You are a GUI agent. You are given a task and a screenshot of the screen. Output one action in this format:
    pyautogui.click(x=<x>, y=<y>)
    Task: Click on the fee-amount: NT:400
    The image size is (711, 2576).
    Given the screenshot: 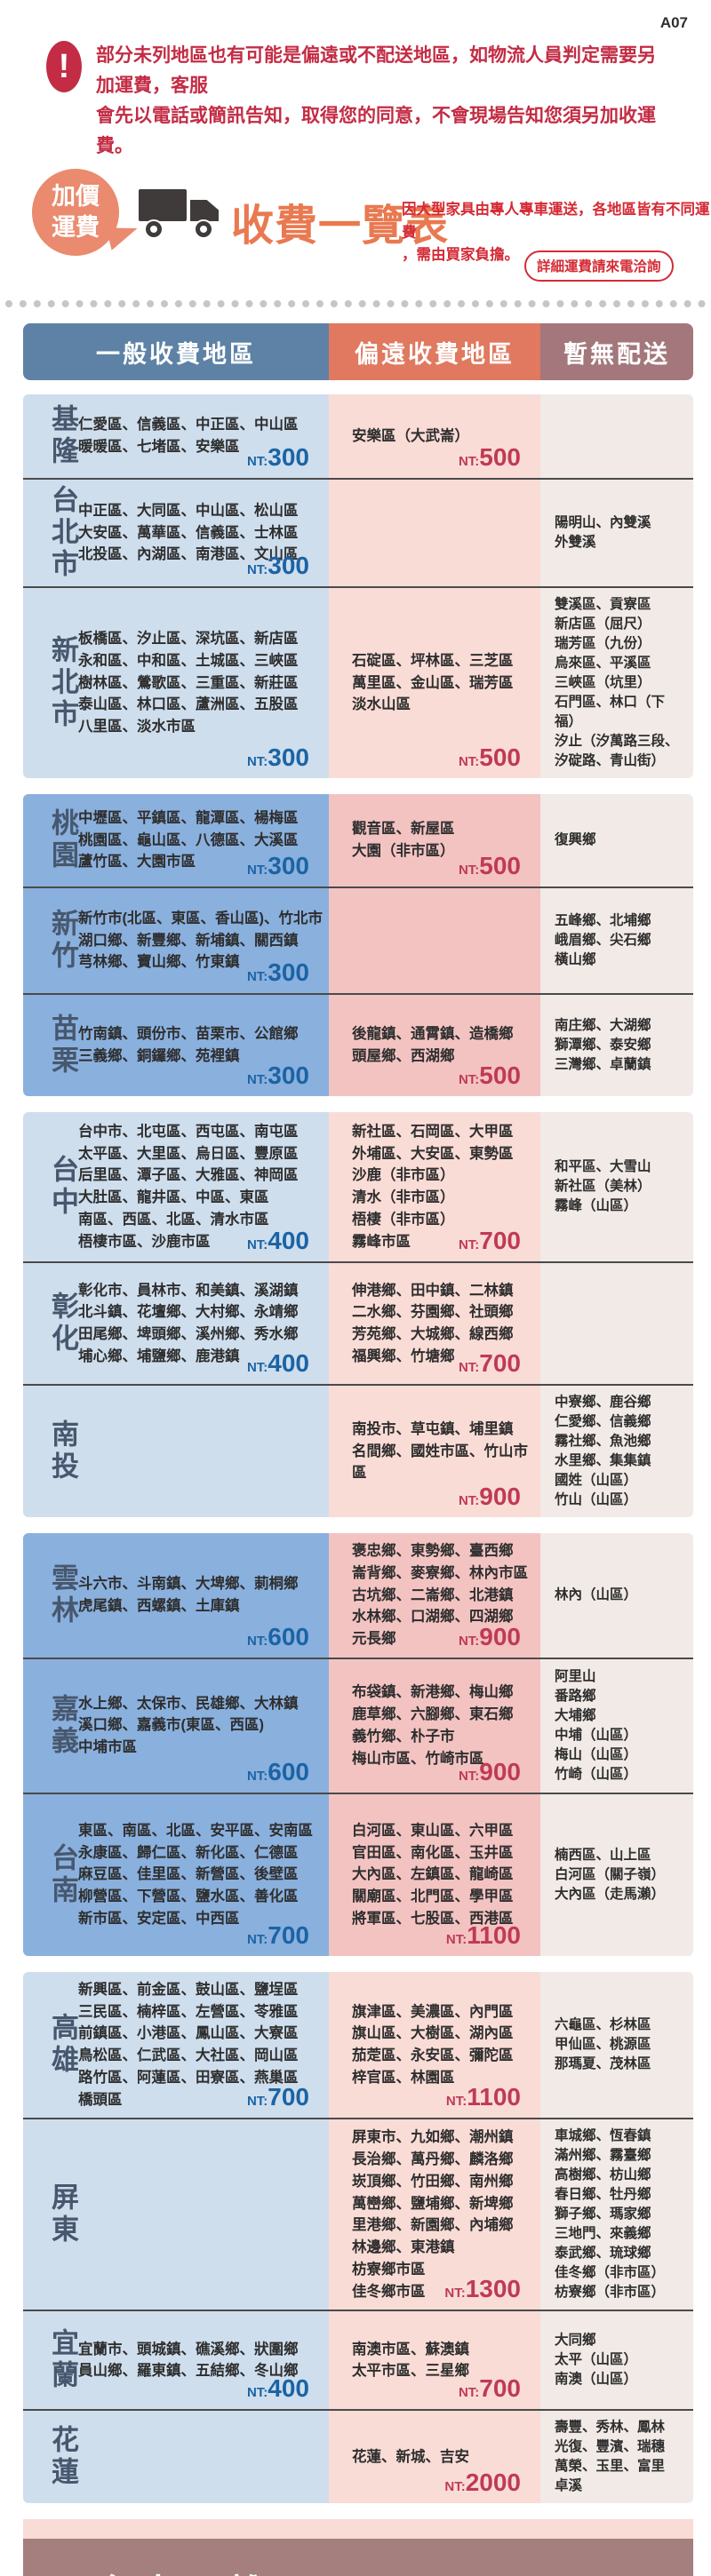 What is the action you would take?
    pyautogui.click(x=278, y=1241)
    